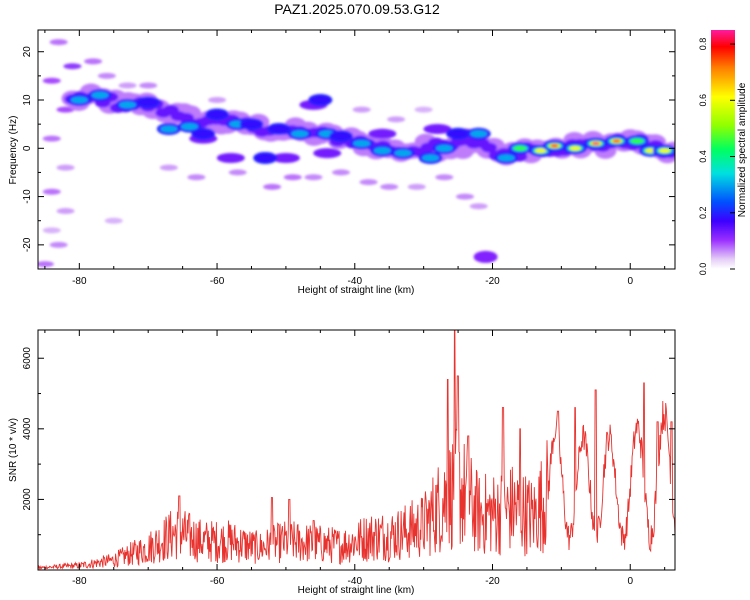  I want to click on colorbar-label: Normalized spectral amplitude, so click(742, 149).